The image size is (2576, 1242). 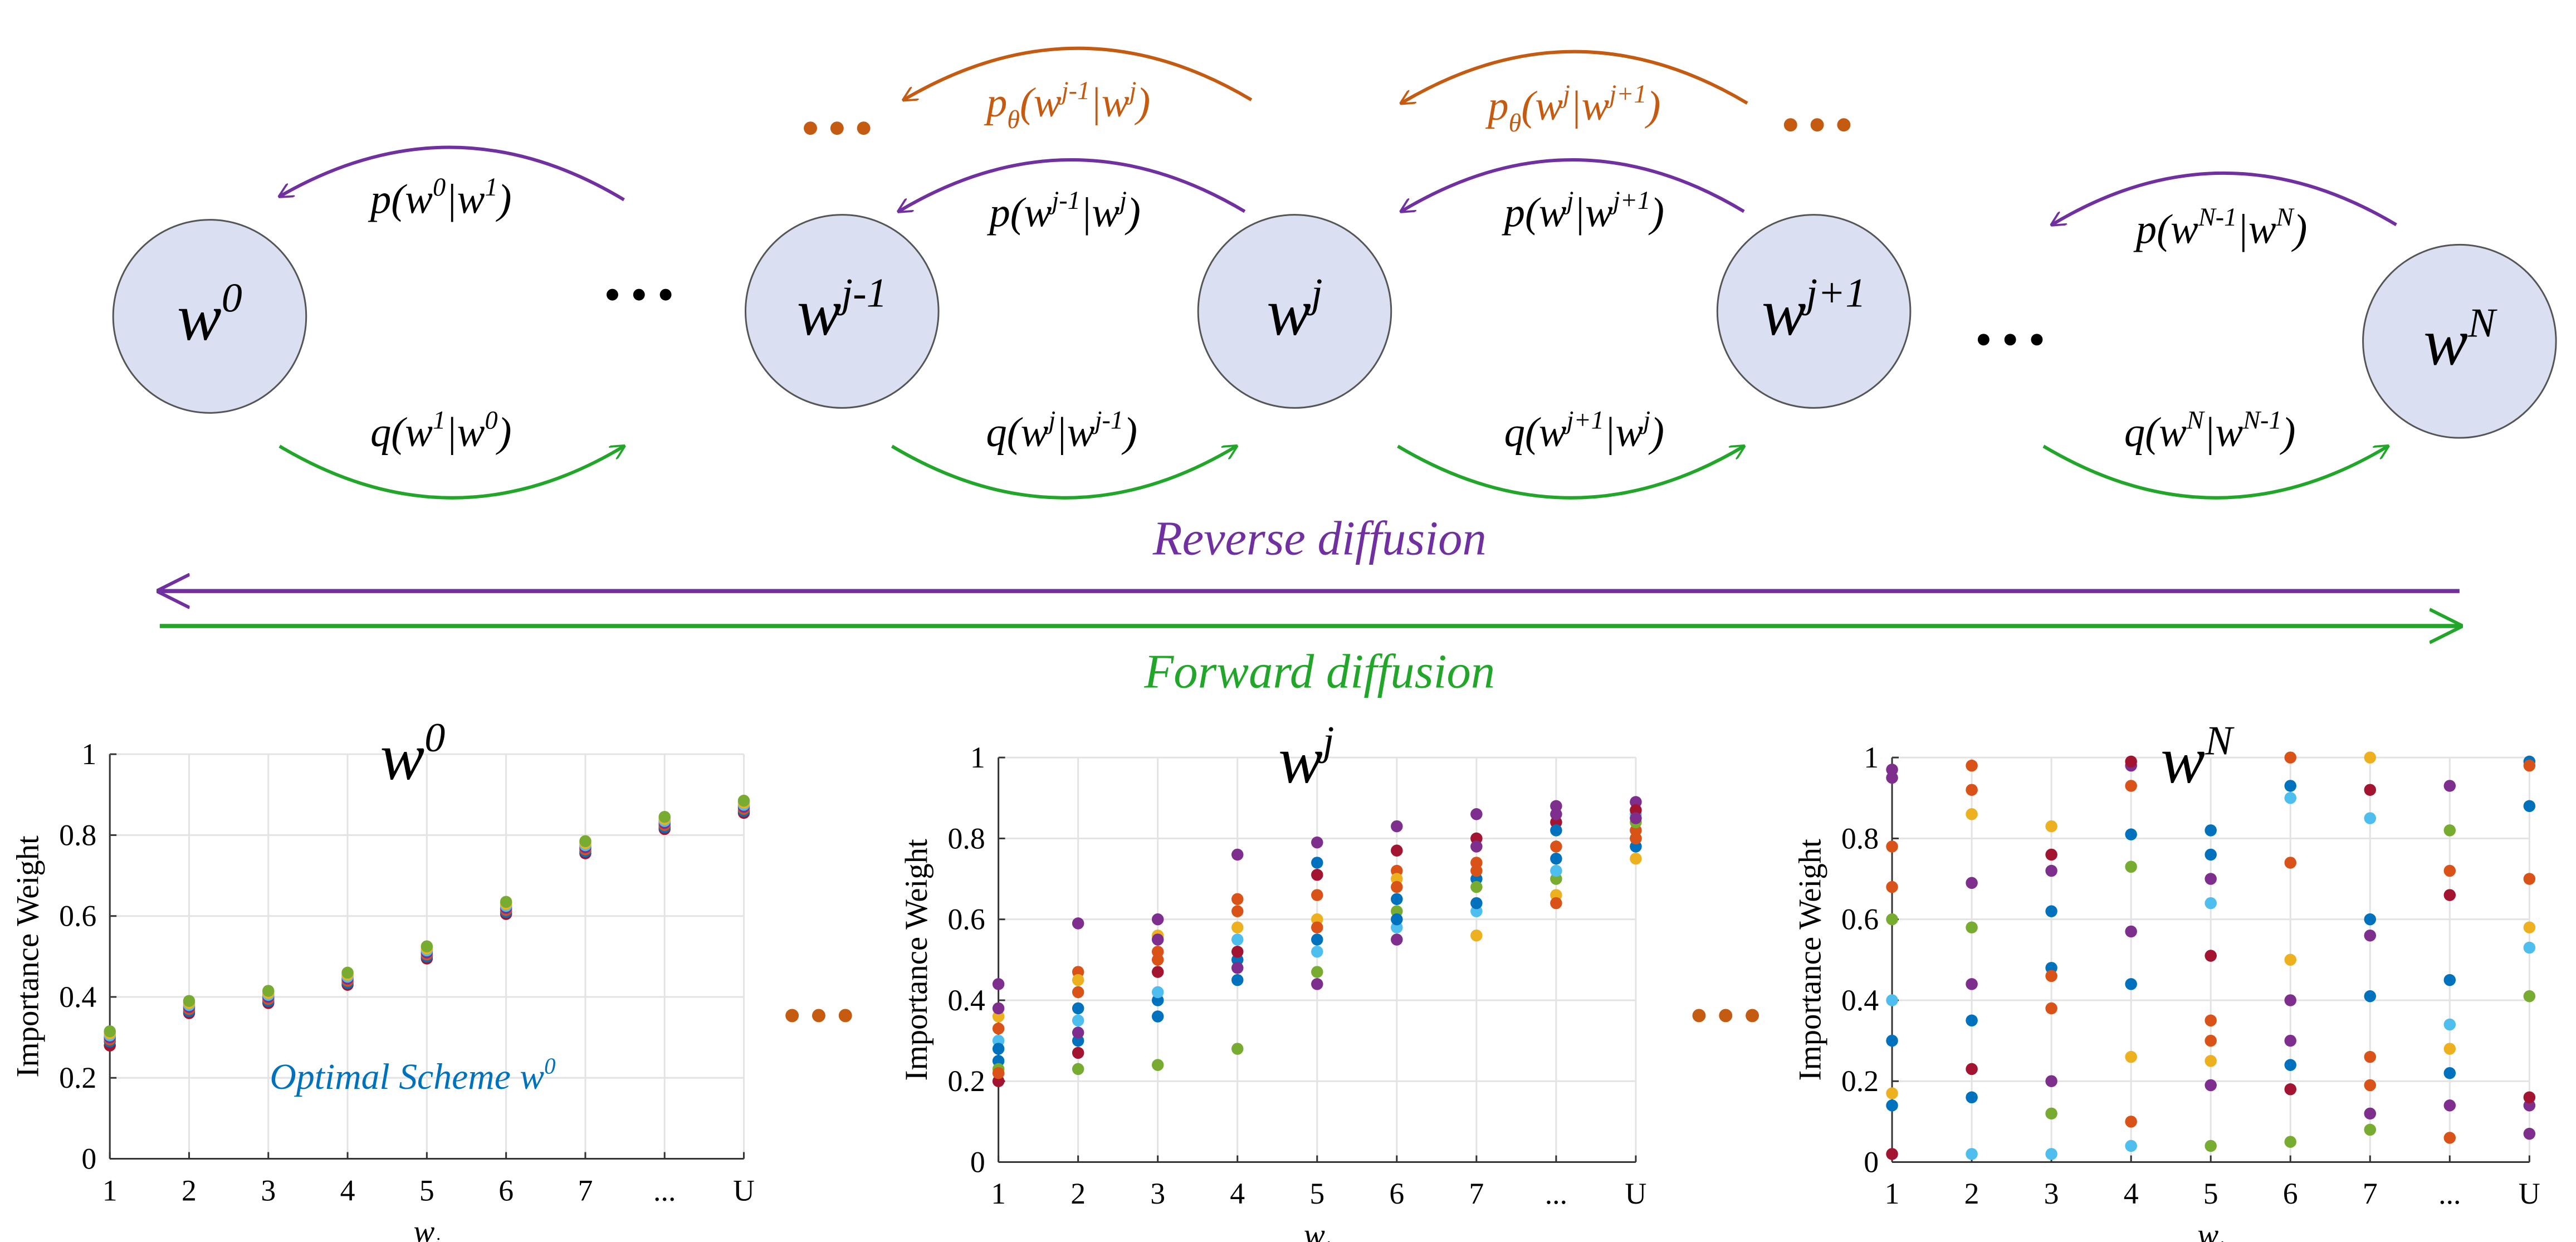 I want to click on node-label: wj, so click(x=1295, y=310).